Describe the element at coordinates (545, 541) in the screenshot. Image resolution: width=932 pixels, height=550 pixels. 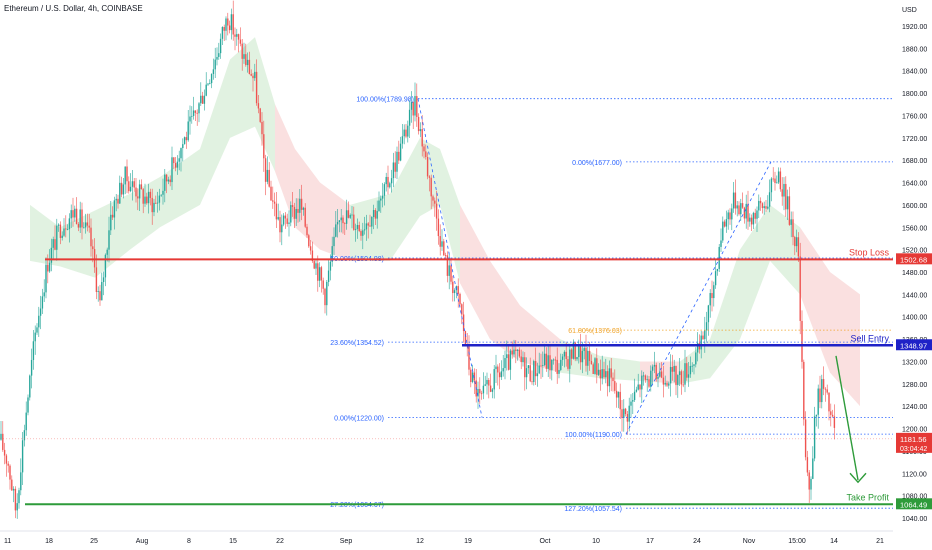
I see `x-tick-label: Oct` at that location.